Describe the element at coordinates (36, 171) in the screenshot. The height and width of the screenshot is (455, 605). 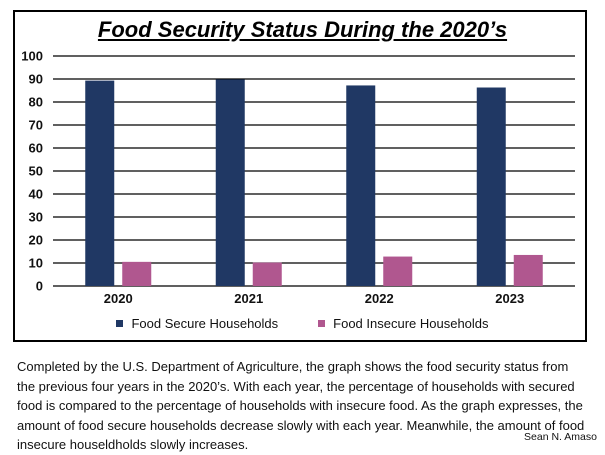
I see `y-tick-label: 50` at that location.